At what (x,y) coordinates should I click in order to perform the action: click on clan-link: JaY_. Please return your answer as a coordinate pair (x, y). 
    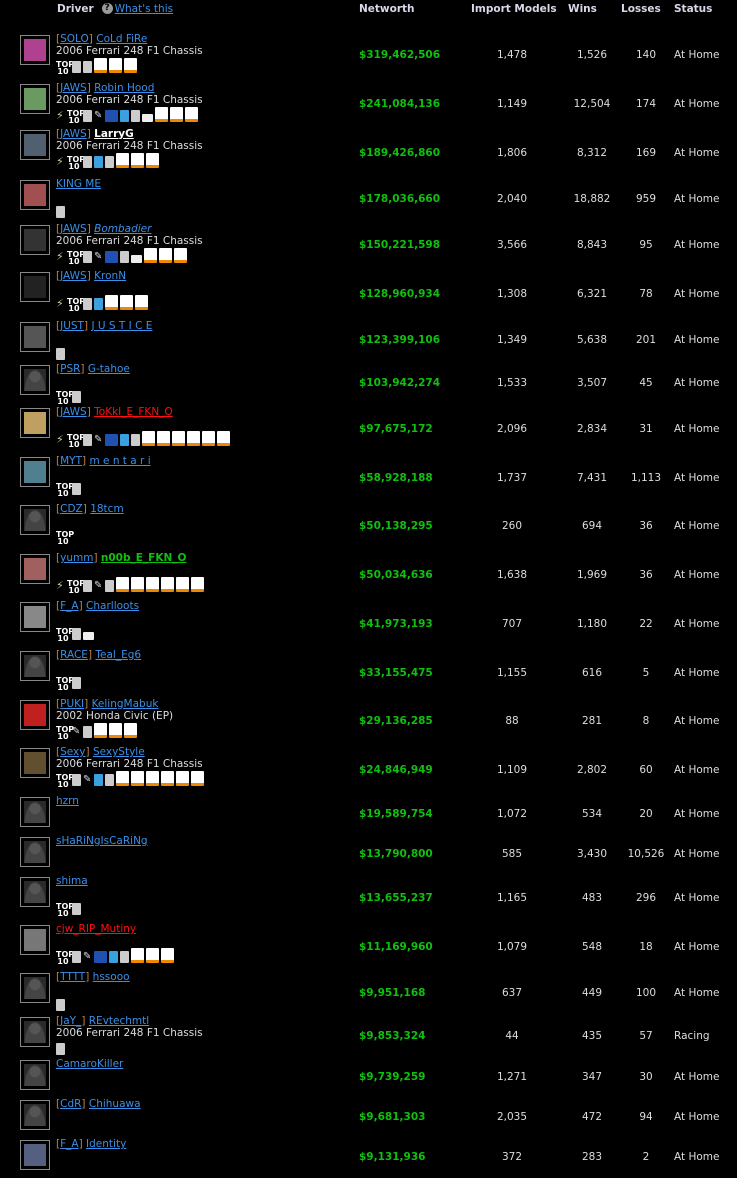
    Looking at the image, I should click on (71, 1021).